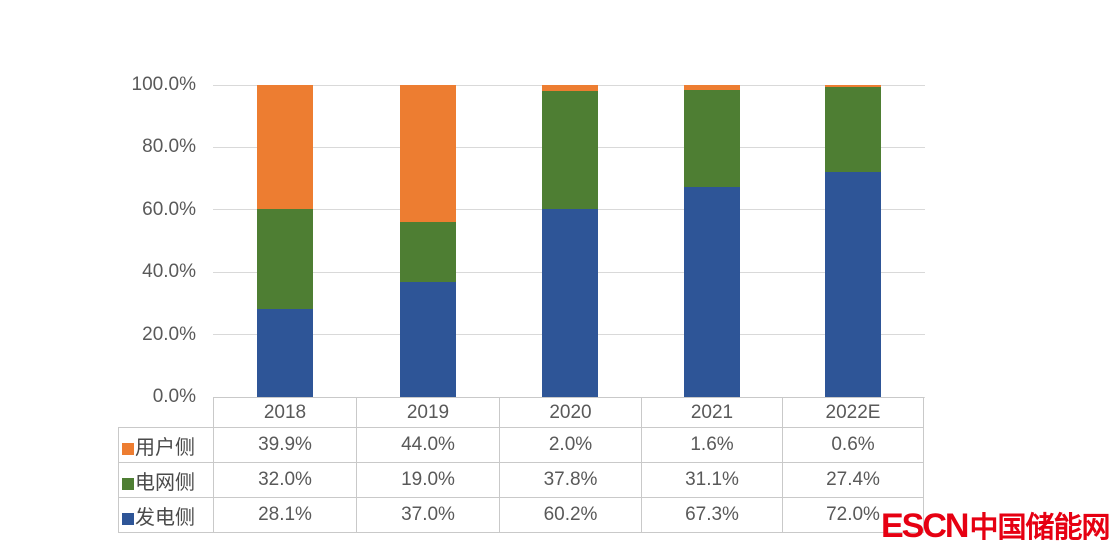 This screenshot has height=551, width=1119. I want to click on y-tick-label: 20.0%, so click(169, 334).